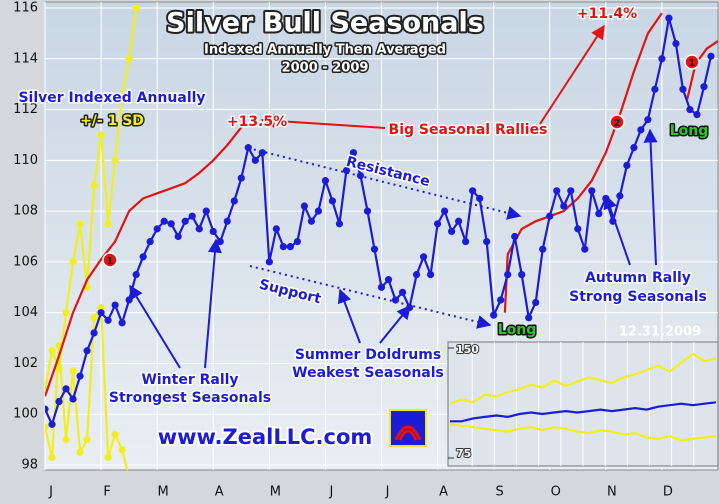 This screenshot has width=720, height=504. I want to click on inset-series, so click(583, 397).